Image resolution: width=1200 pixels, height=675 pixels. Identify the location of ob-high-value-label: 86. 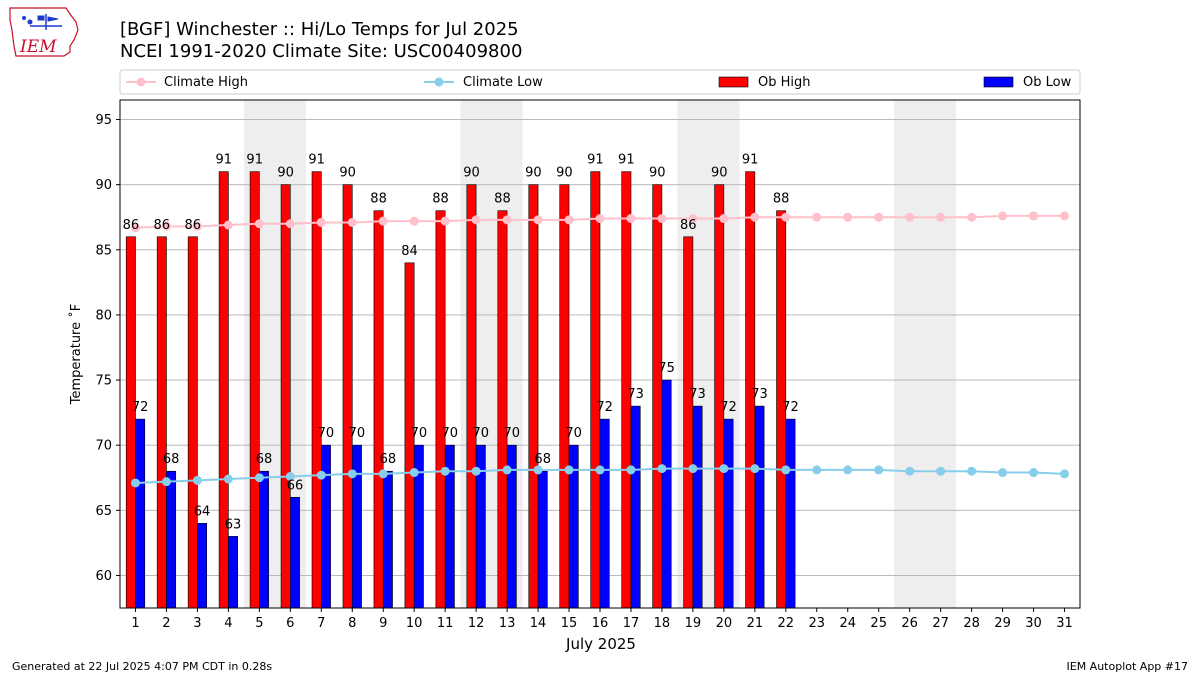
(193, 225).